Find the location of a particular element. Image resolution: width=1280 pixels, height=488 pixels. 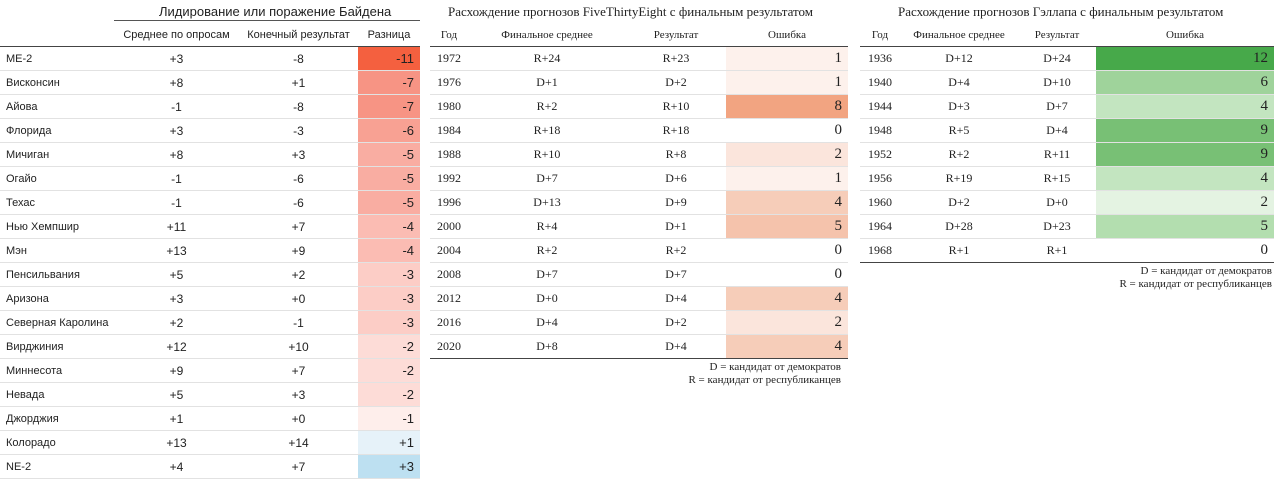

state-name: Техас is located at coordinates (57, 202).